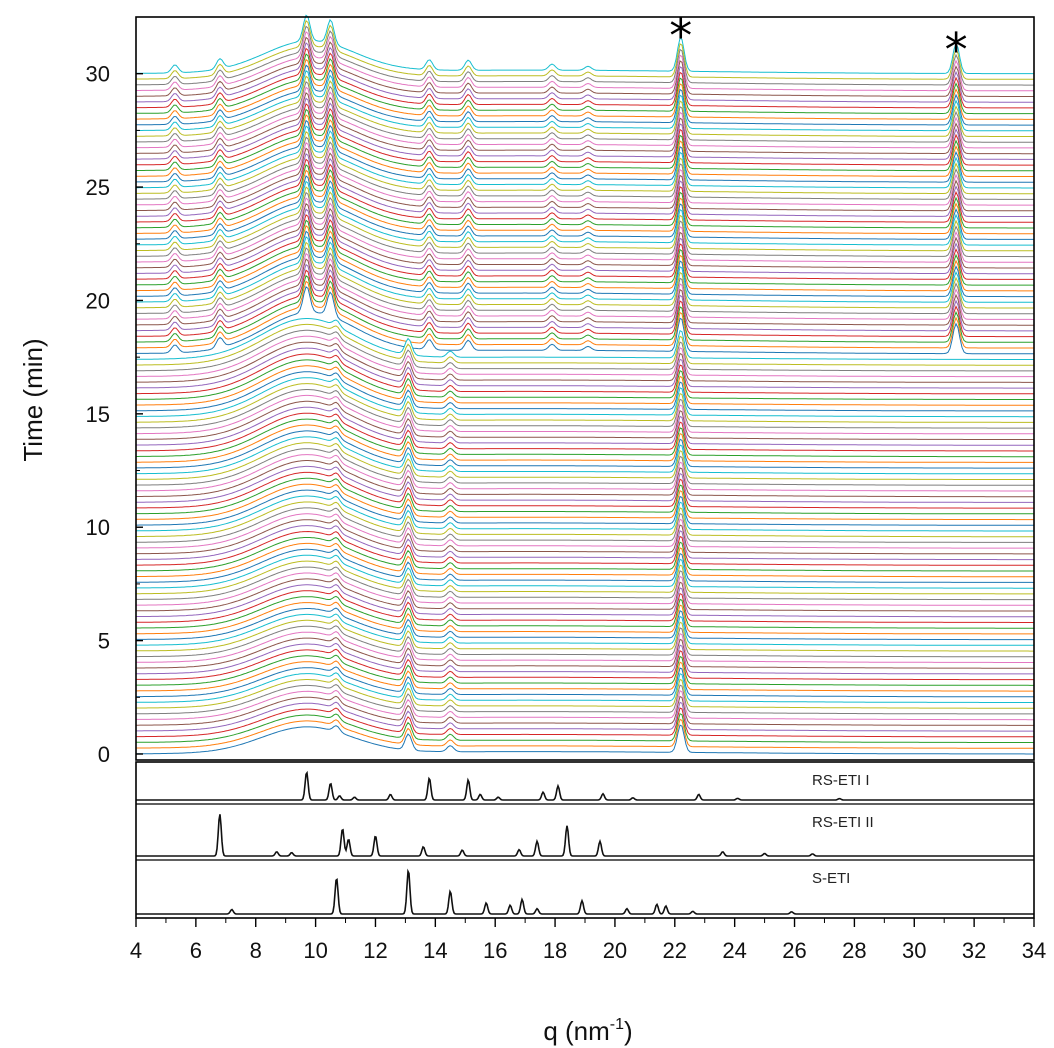  Describe the element at coordinates (315, 950) in the screenshot. I see `x-tick-label: 10` at that location.